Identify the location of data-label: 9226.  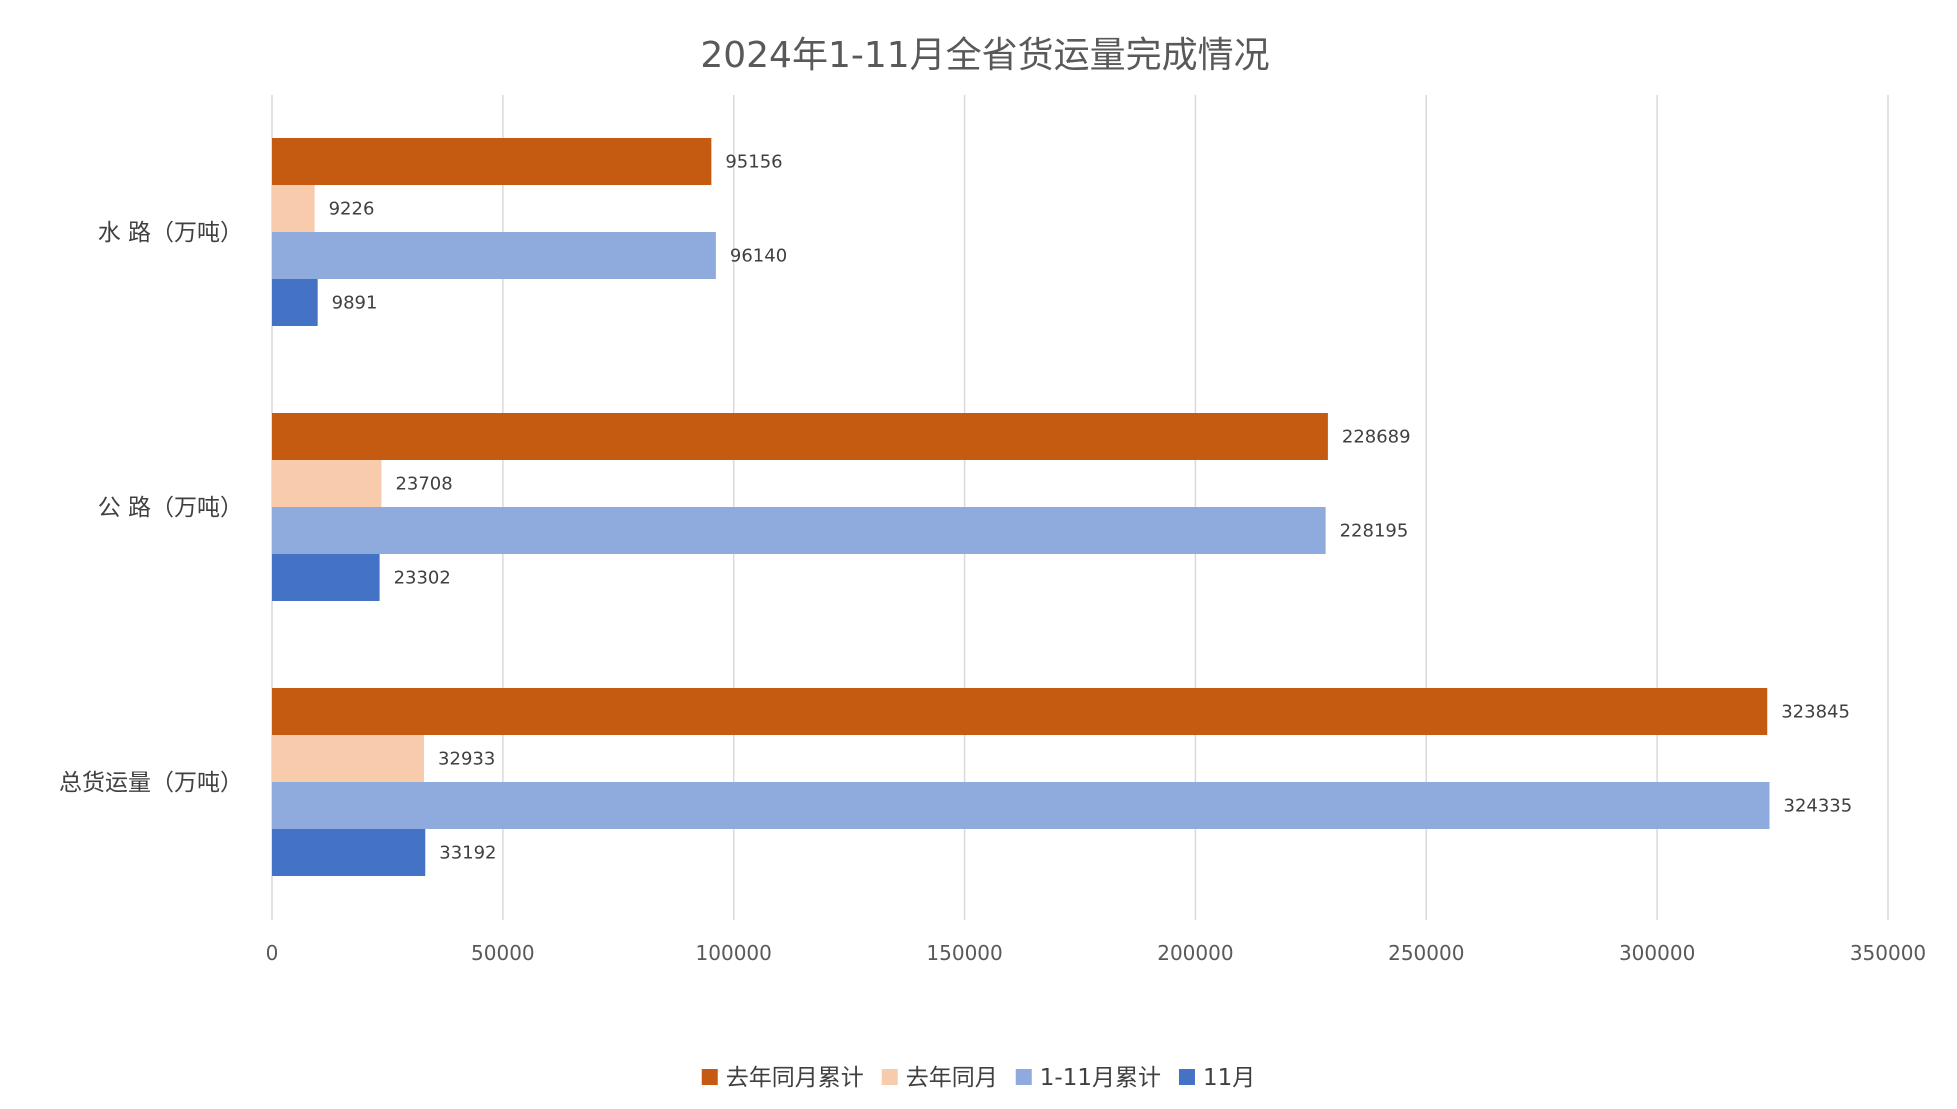
(352, 209).